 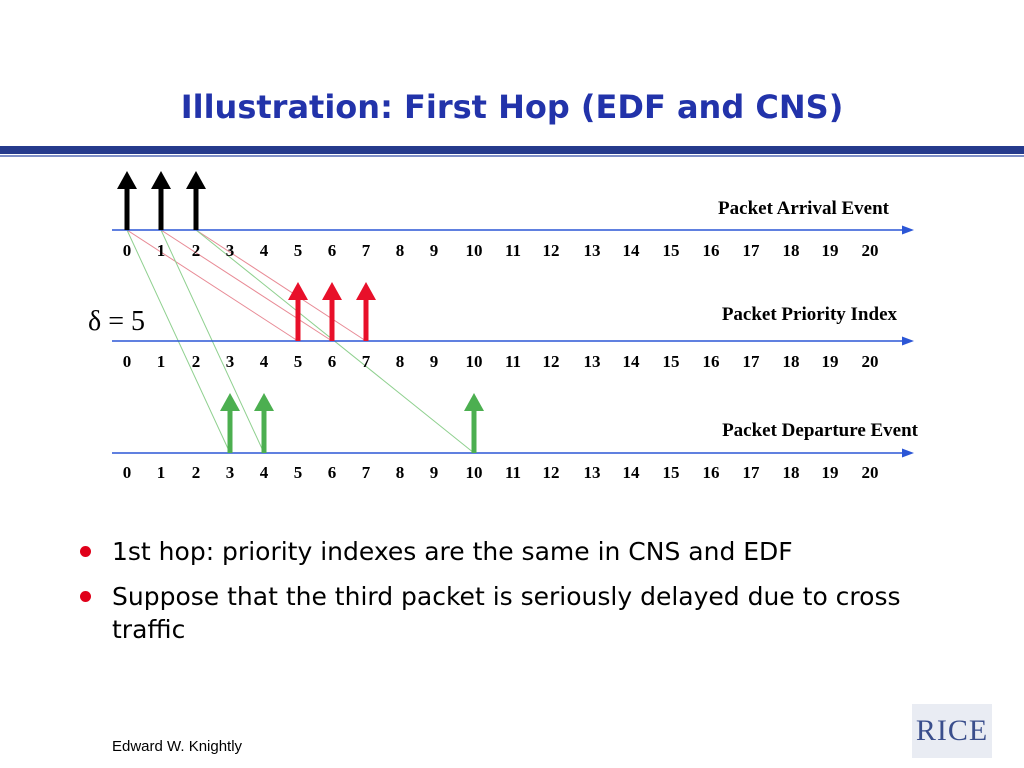 I want to click on logo-text: RICE, so click(x=952, y=730).